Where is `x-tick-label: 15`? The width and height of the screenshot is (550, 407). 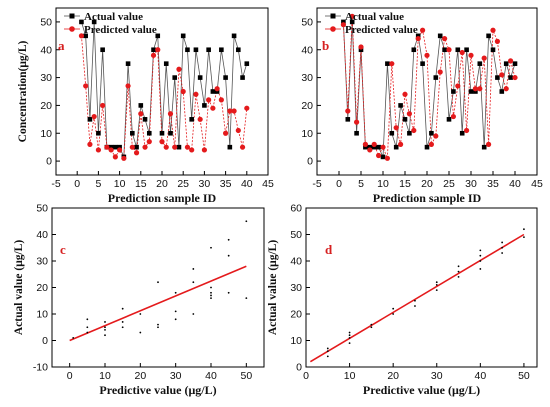 x-tick-label: 15 is located at coordinates (405, 184).